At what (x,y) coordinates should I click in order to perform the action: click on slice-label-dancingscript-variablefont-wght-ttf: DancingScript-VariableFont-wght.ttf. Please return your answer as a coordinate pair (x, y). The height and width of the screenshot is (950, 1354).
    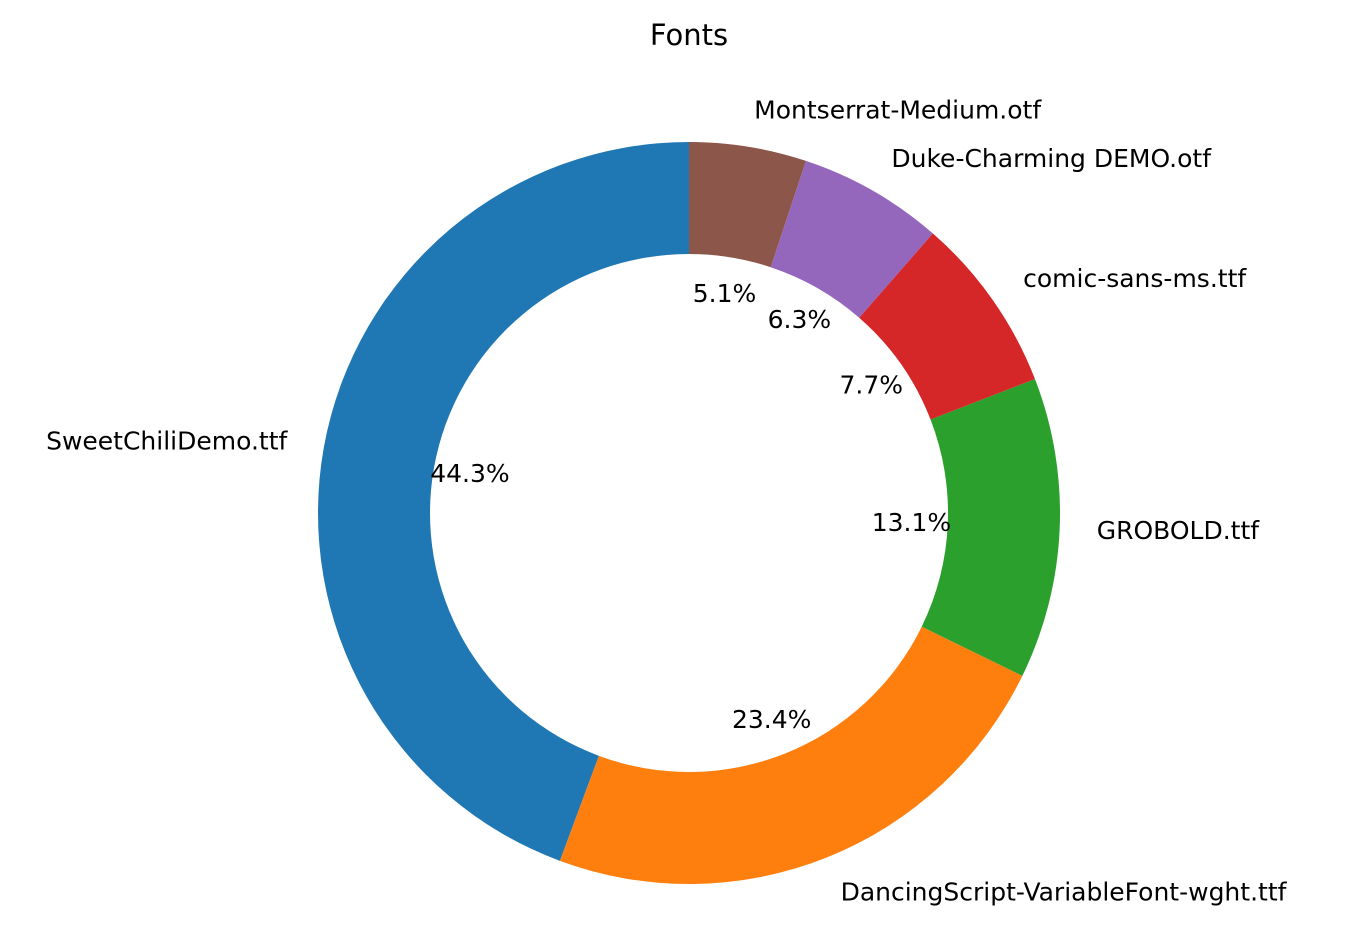
    Looking at the image, I should click on (1064, 891).